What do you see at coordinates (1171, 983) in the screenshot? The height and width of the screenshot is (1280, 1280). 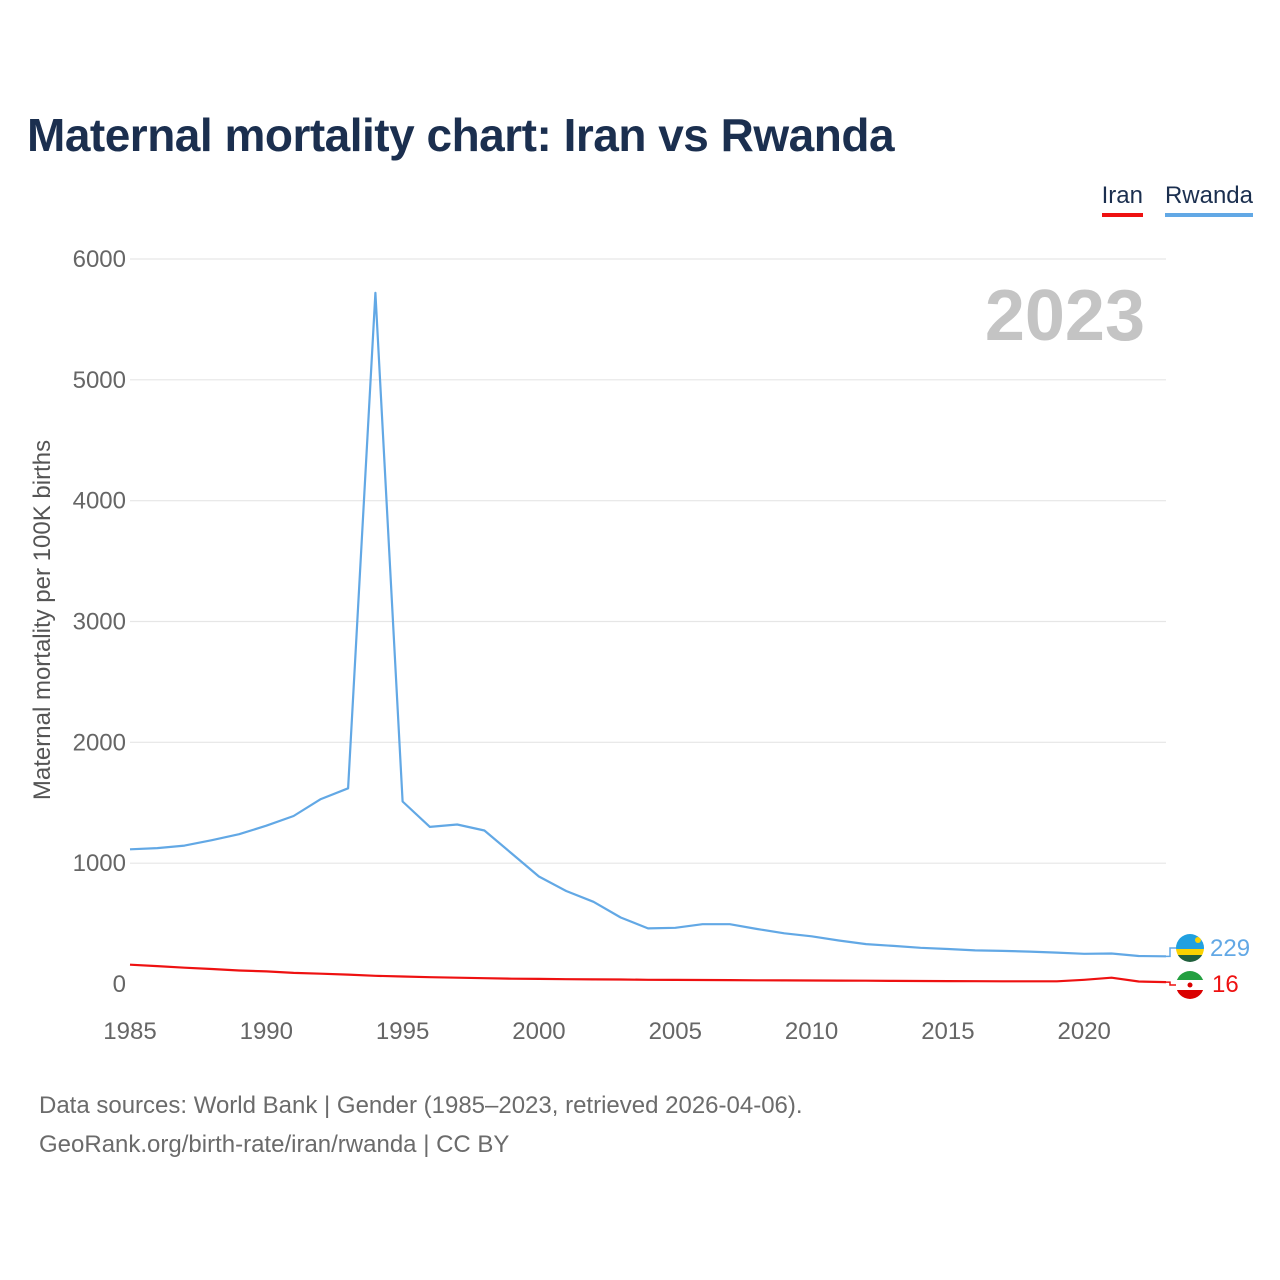 I see `iran-leader-line` at bounding box center [1171, 983].